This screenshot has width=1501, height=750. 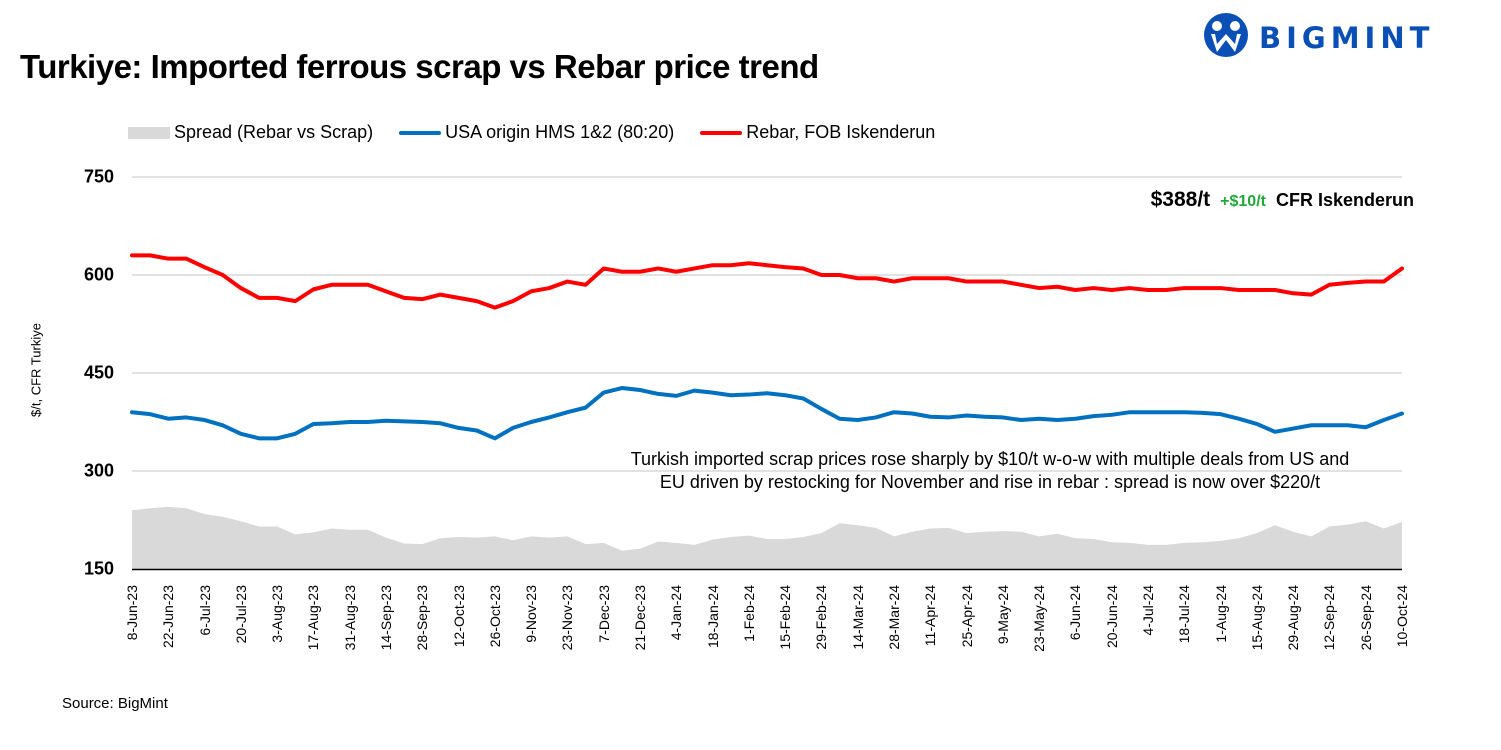 What do you see at coordinates (204, 610) in the screenshot?
I see `x-tick-label: 6-Jul-23` at bounding box center [204, 610].